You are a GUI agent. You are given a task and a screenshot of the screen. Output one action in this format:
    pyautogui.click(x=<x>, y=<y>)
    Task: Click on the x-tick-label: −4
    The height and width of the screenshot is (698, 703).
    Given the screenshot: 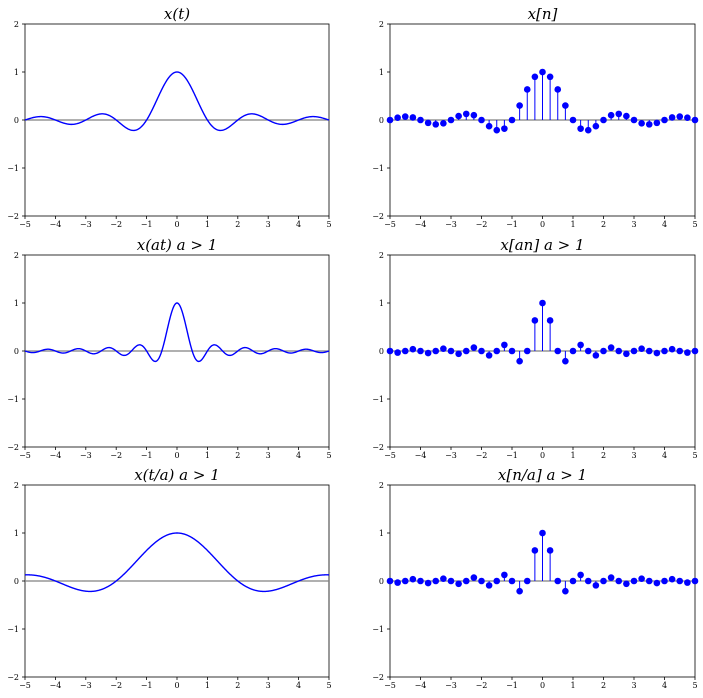 What is the action you would take?
    pyautogui.click(x=421, y=455)
    